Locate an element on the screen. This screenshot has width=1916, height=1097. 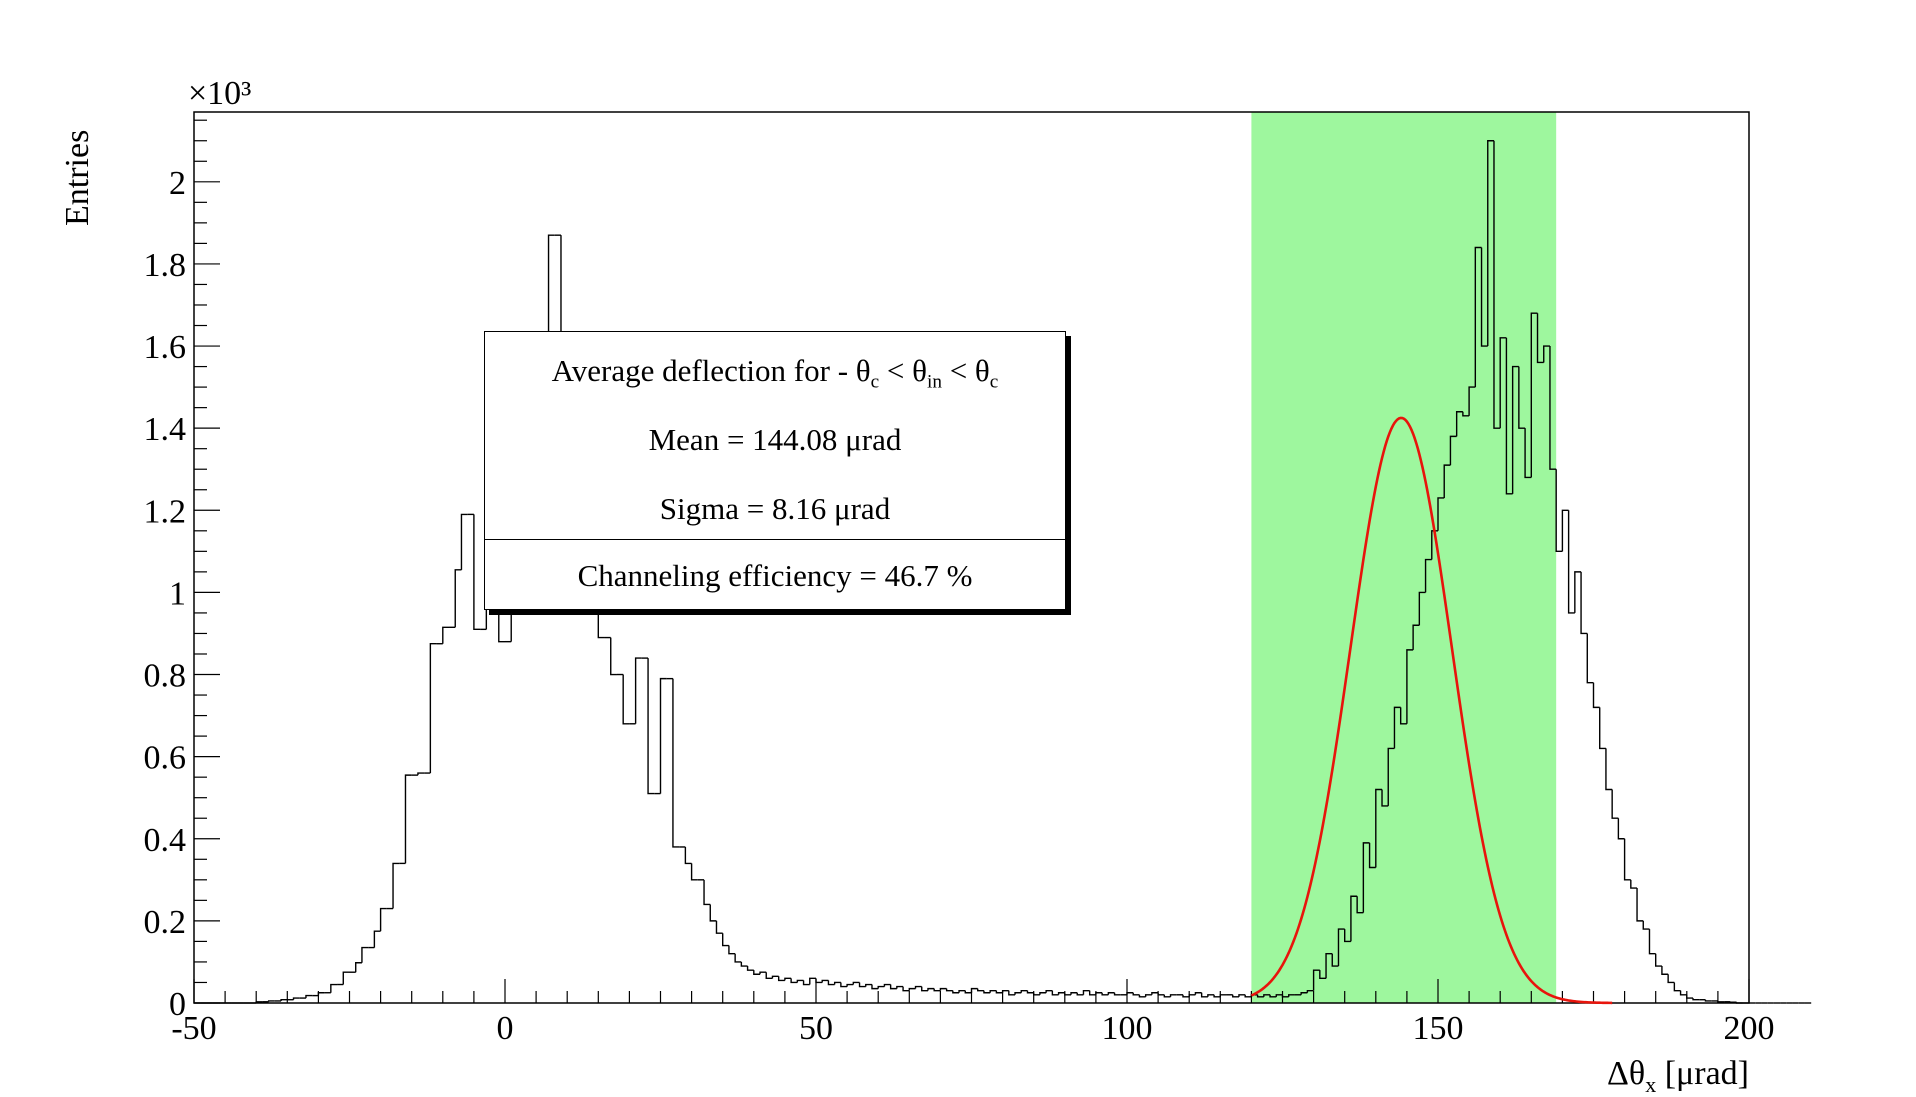
y-axis-title: Entries is located at coordinates (77, 178).